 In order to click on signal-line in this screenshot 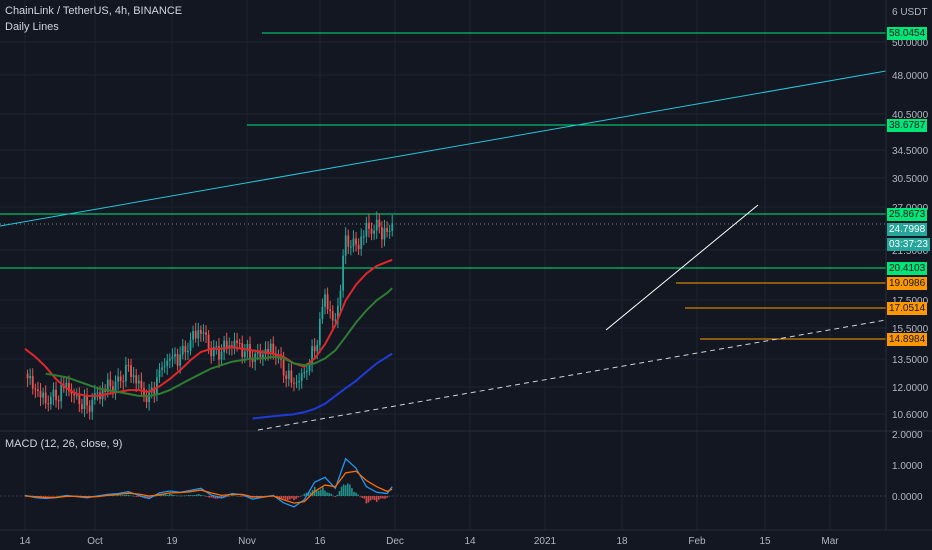, I will do `click(208, 487)`.